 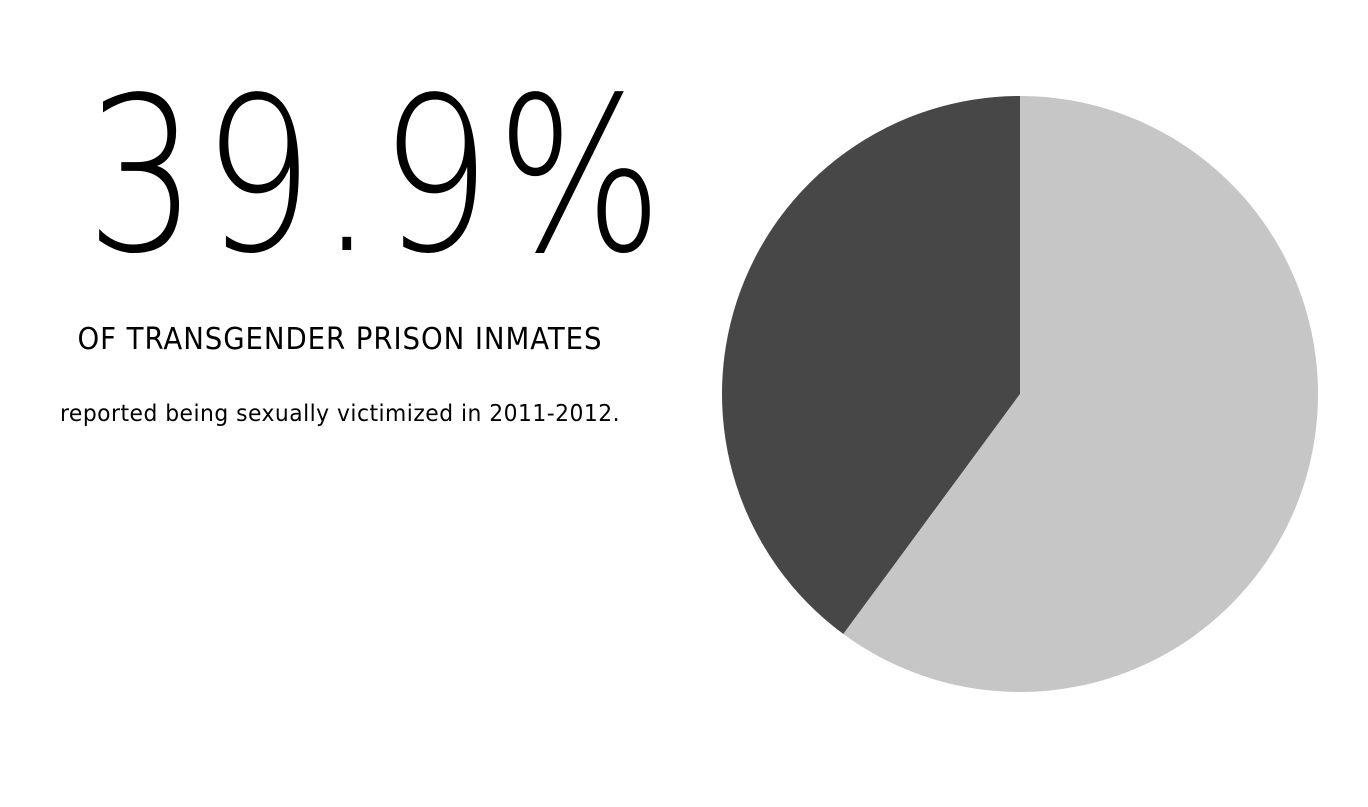 I want to click on subject-label: OF TRANSGENDER PRISON INMATES, so click(x=340, y=339).